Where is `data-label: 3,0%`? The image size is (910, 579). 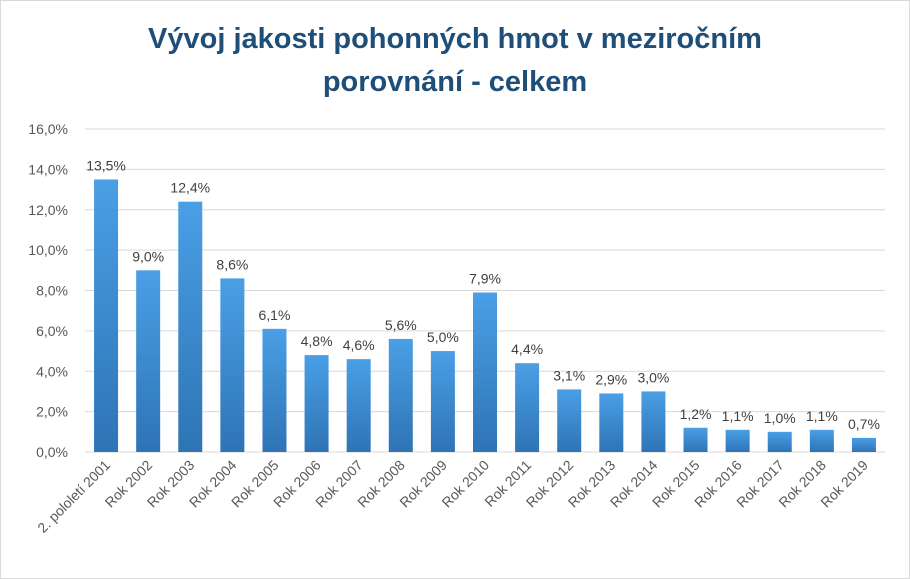
data-label: 3,0% is located at coordinates (653, 377).